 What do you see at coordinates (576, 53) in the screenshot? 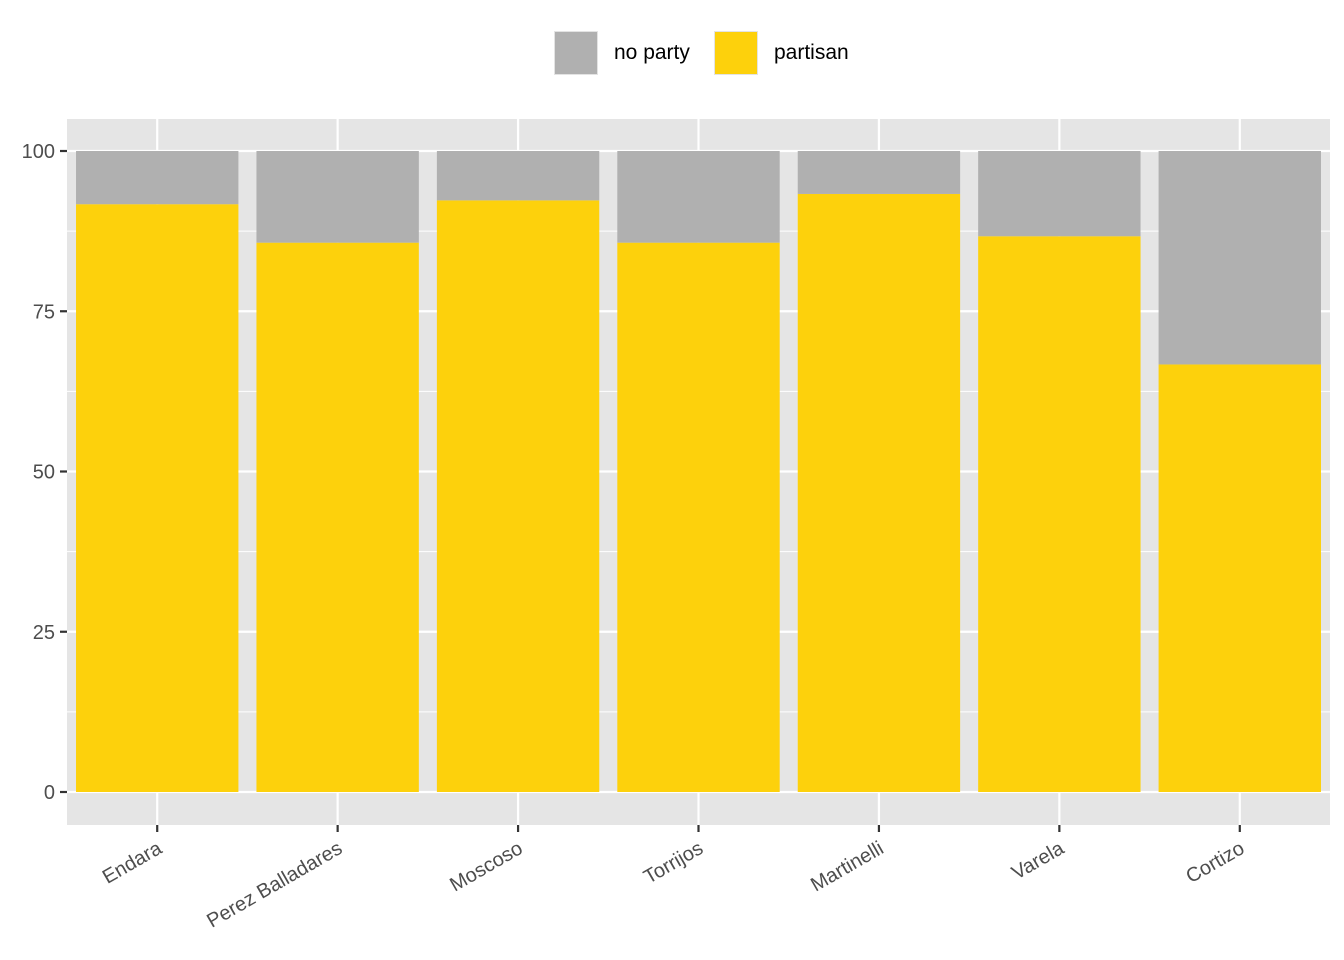
I see `legend-key-no-party` at bounding box center [576, 53].